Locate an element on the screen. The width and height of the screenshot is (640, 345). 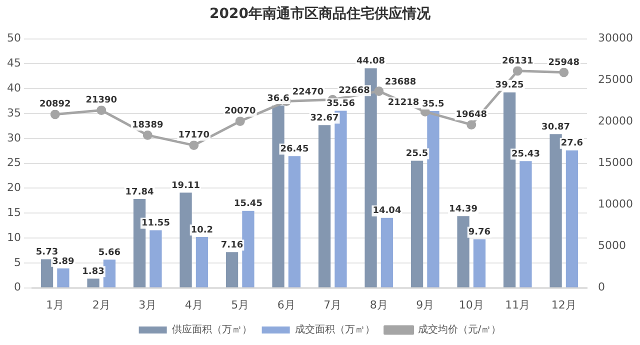
data-label: 20070 is located at coordinates (240, 111).